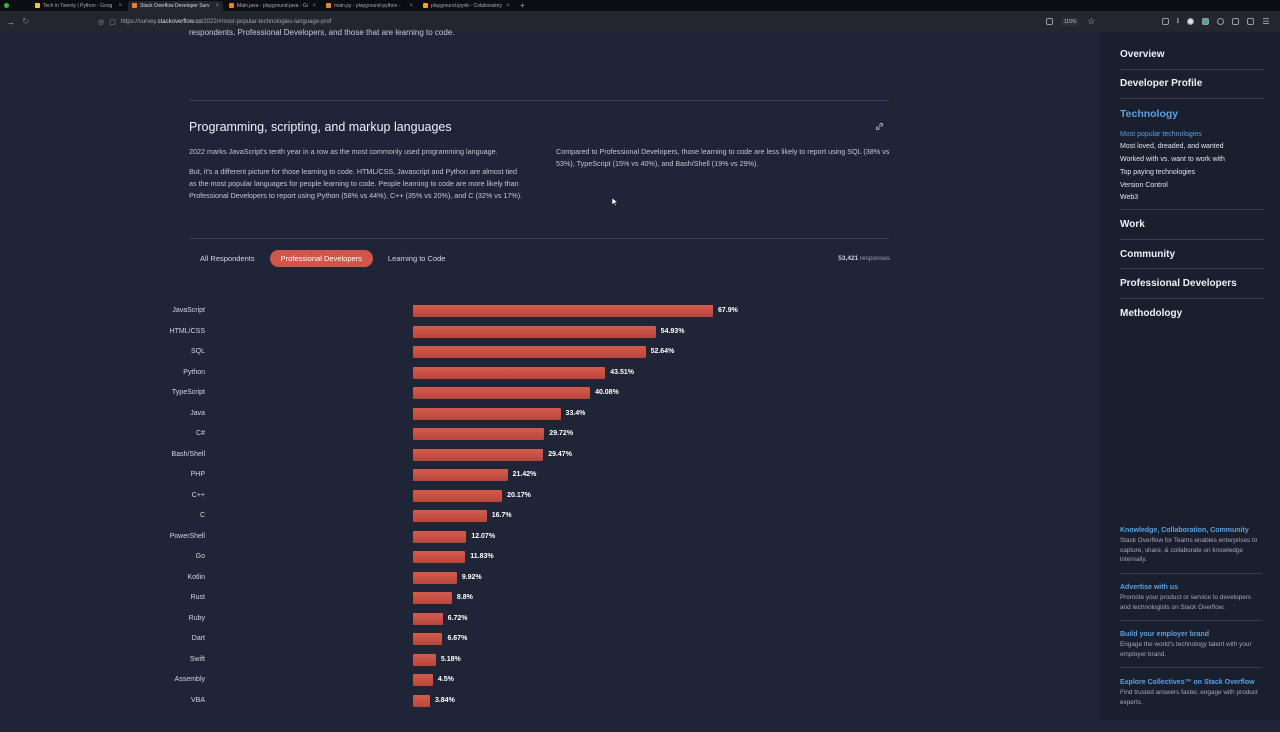 The image size is (1280, 732). Describe the element at coordinates (1172, 147) in the screenshot. I see `subnav-most-loved: Most loved, dreaded, and wanted` at that location.